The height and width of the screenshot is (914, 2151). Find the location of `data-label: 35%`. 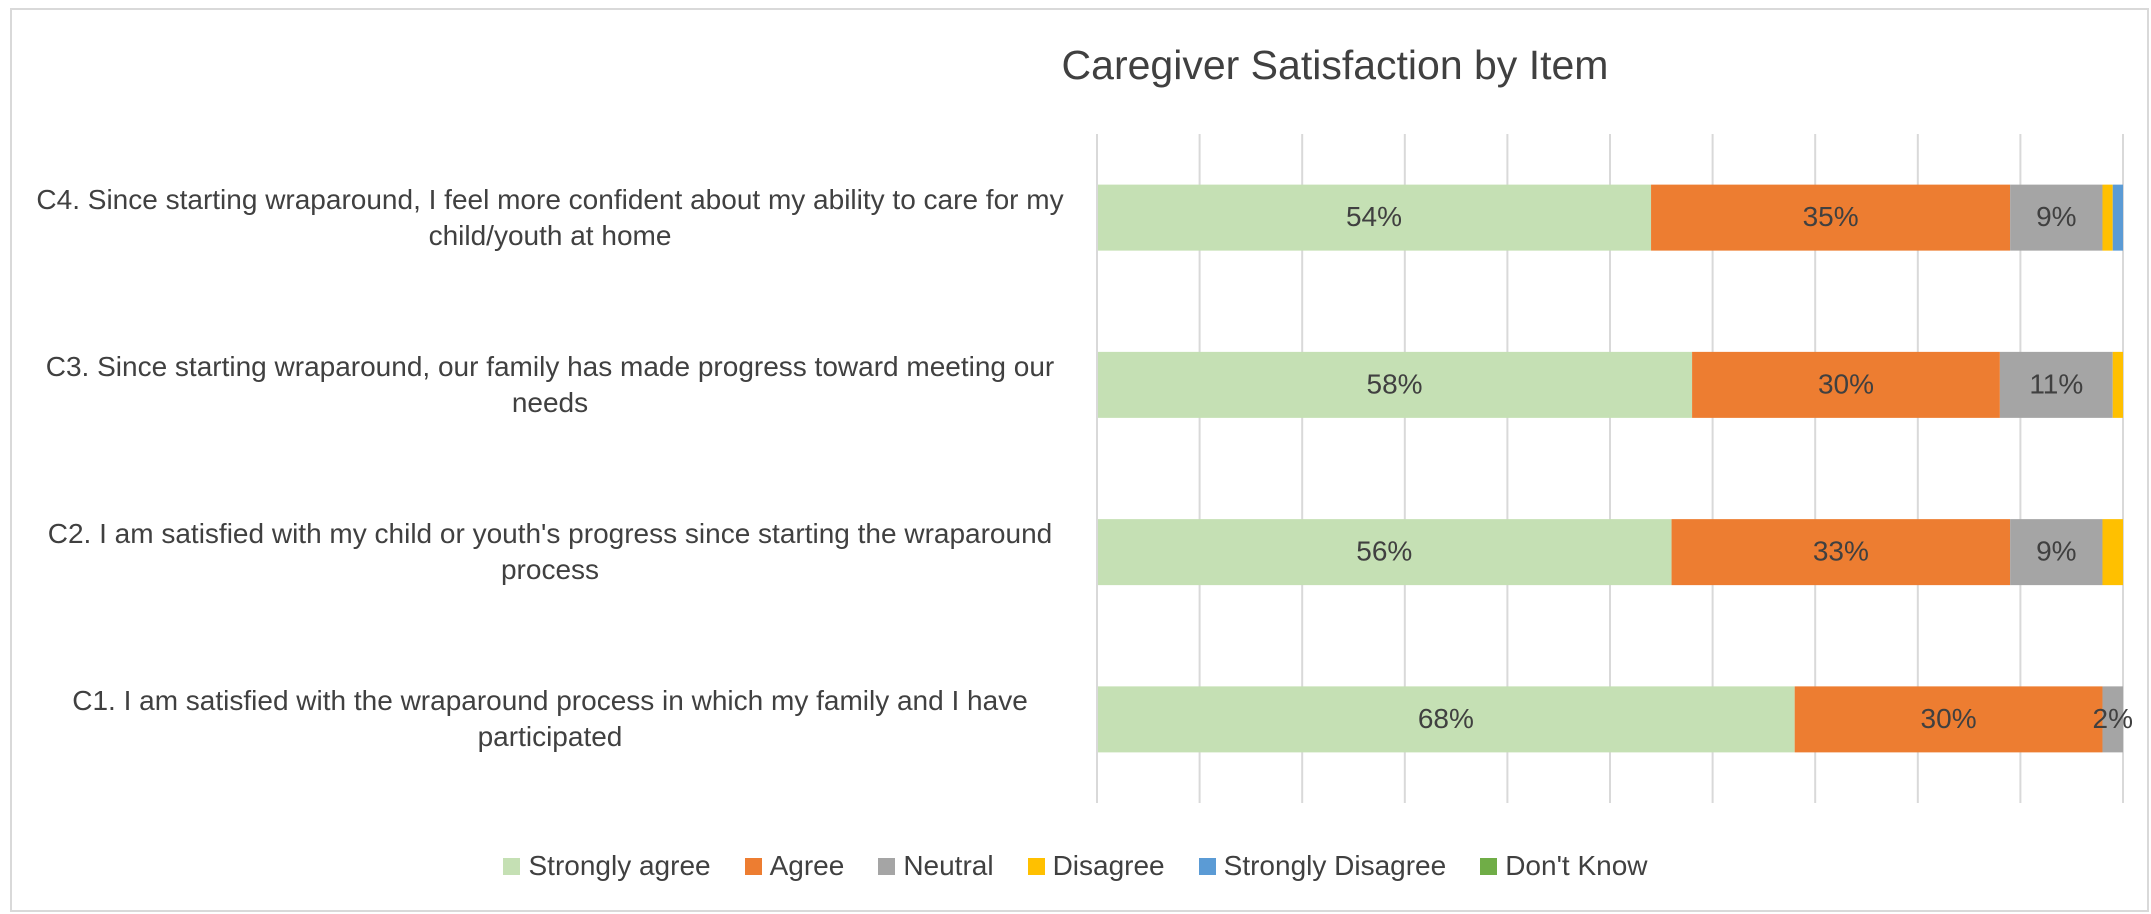

data-label: 35% is located at coordinates (1831, 216).